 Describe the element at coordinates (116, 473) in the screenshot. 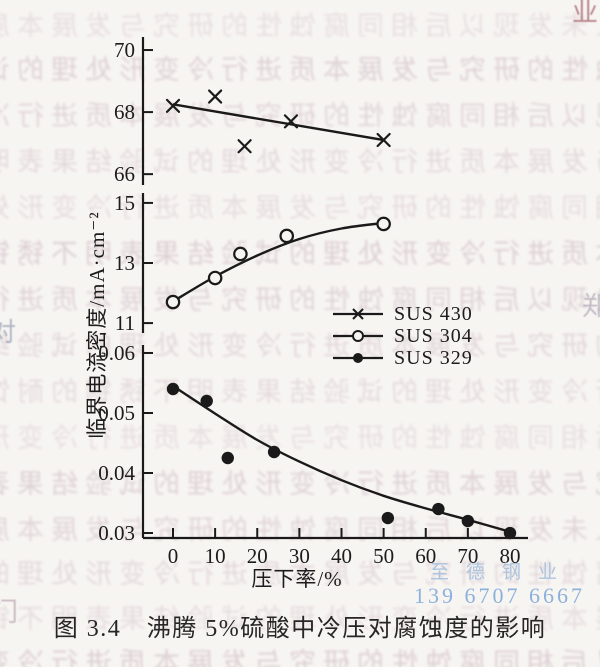

I see `y-tick-label: 0.04` at that location.